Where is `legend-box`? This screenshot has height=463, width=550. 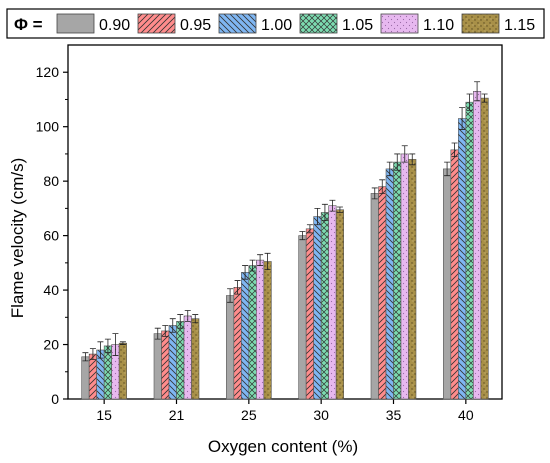 legend-box is located at coordinates (275, 23).